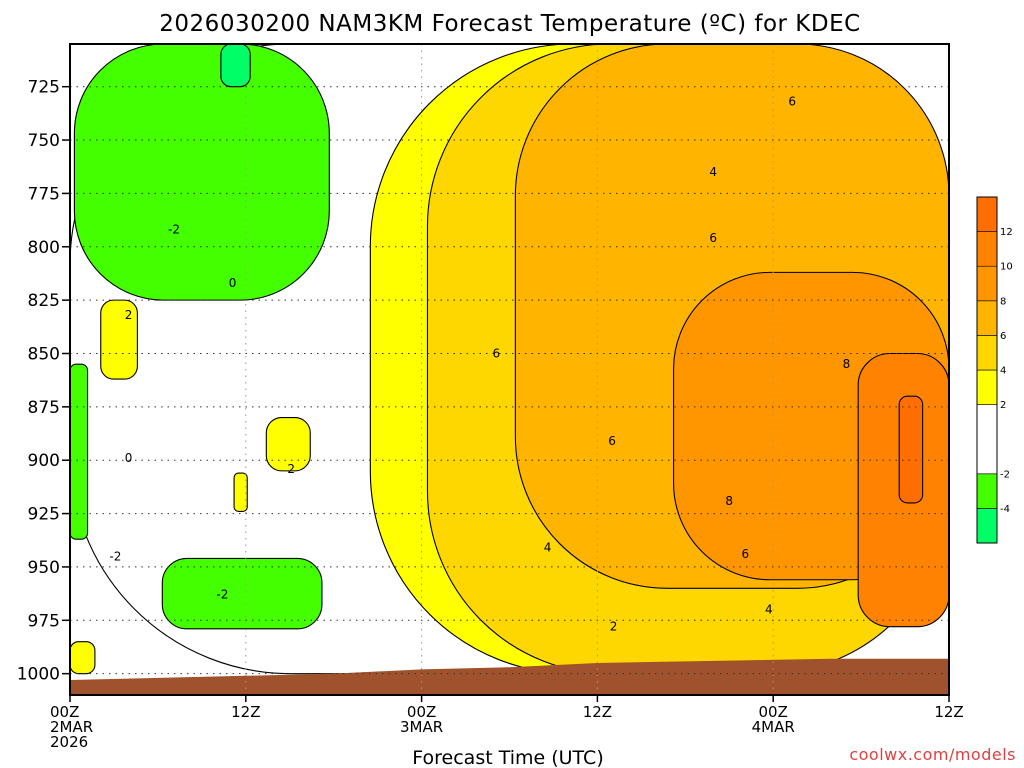 The height and width of the screenshot is (768, 1024). What do you see at coordinates (245, 712) in the screenshot?
I see `x-tick-label-12-0: 12Z` at bounding box center [245, 712].